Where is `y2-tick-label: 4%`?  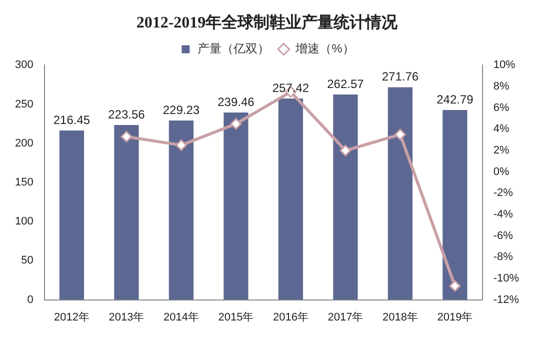 y2-tick-label: 4% is located at coordinates (501, 129).